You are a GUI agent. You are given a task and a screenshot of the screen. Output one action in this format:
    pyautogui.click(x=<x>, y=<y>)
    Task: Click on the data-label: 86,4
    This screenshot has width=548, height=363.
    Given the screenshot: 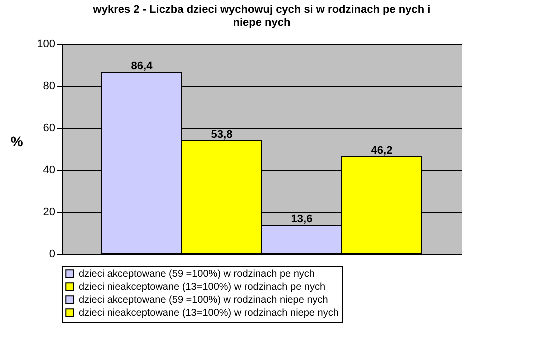 What is the action you would take?
    pyautogui.click(x=142, y=66)
    